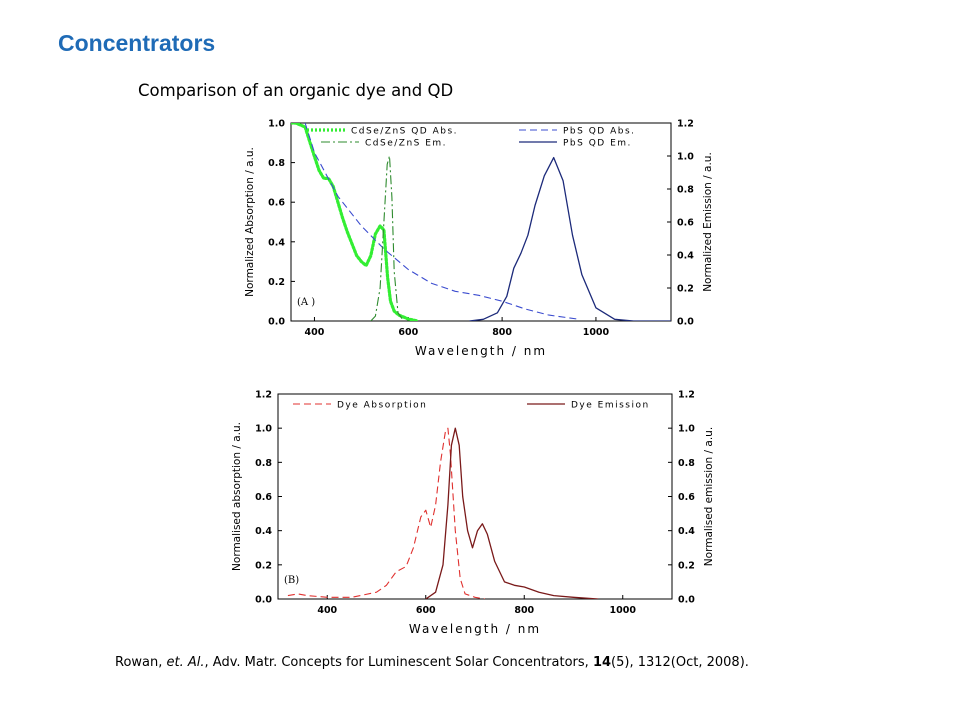  I want to click on panel-label: (B), so click(291, 580).